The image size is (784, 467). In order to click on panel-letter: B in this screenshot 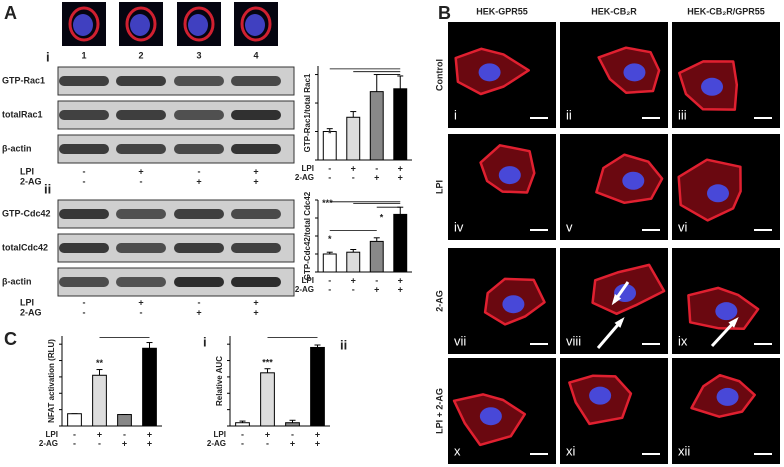, I will do `click(444, 13)`.